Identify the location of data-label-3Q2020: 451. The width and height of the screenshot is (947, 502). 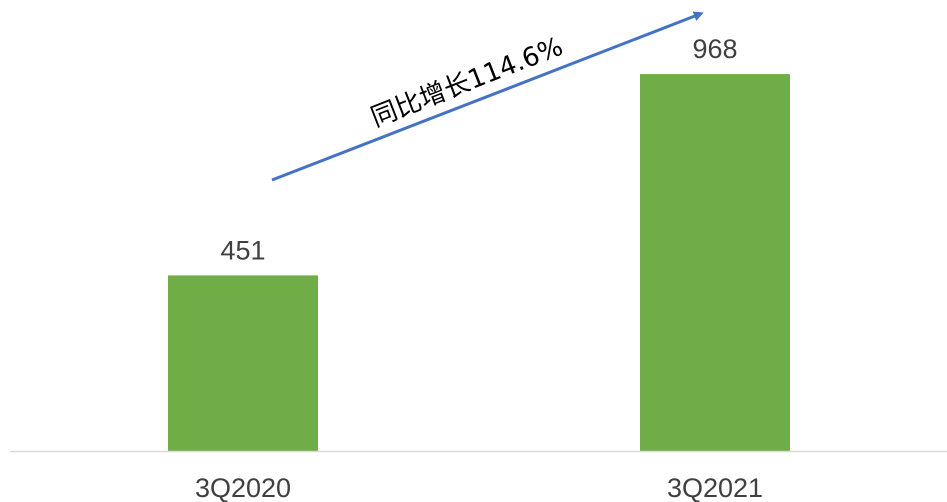
(242, 250).